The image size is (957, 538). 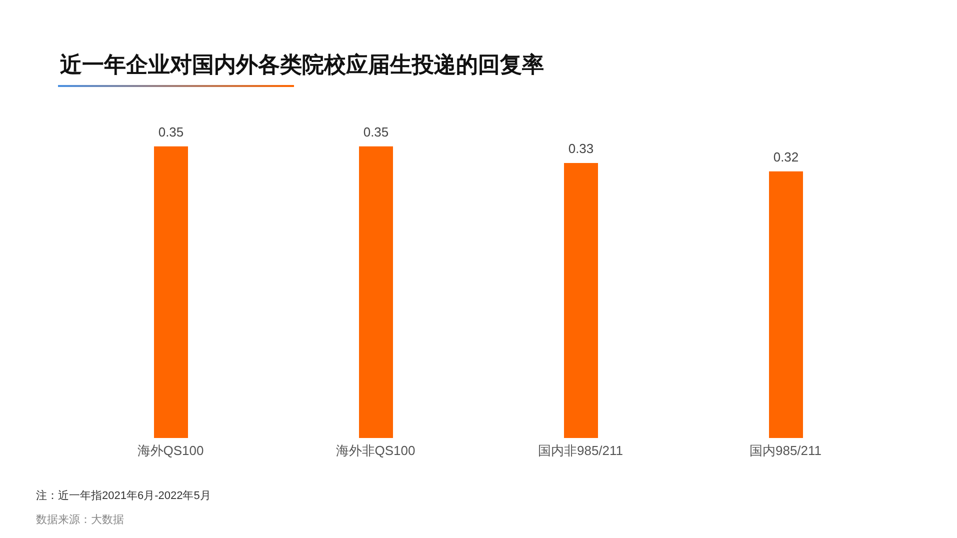 What do you see at coordinates (785, 450) in the screenshot?
I see `x-tick-label: 国内985/211` at bounding box center [785, 450].